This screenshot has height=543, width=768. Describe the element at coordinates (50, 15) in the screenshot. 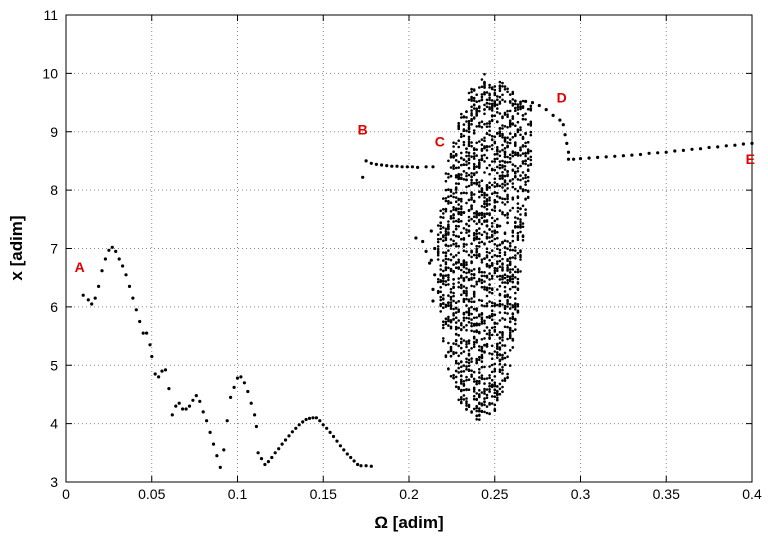

I see `y-tick-label: 11` at that location.